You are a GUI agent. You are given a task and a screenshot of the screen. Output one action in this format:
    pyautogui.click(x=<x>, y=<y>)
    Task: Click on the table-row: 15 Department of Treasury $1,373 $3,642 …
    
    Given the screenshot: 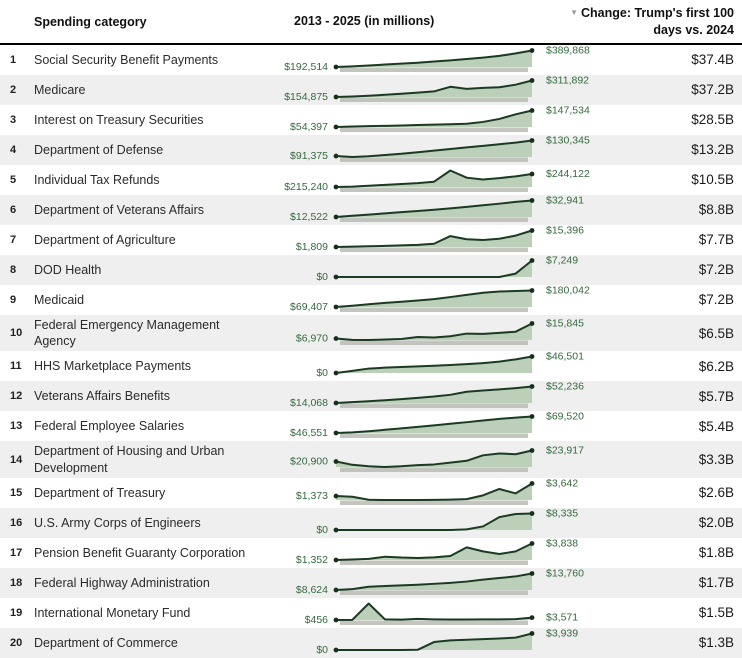 What is the action you would take?
    pyautogui.click(x=371, y=492)
    